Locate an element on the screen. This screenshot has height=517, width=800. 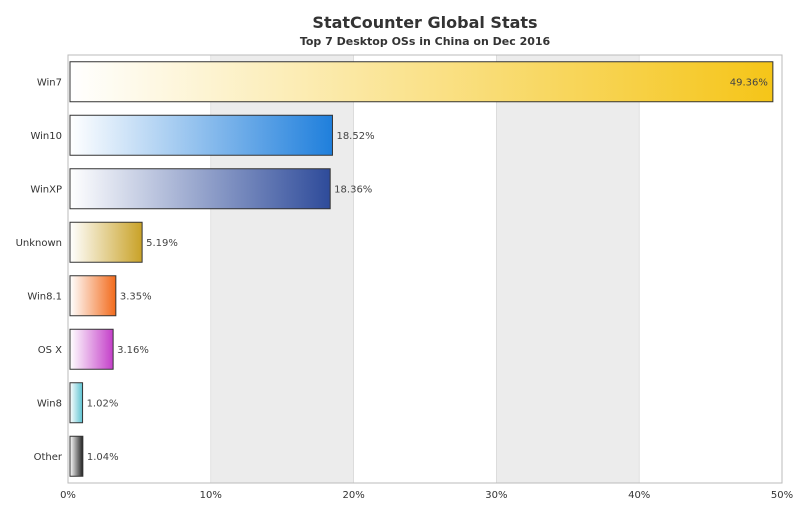
bar-other is located at coordinates (76, 456).